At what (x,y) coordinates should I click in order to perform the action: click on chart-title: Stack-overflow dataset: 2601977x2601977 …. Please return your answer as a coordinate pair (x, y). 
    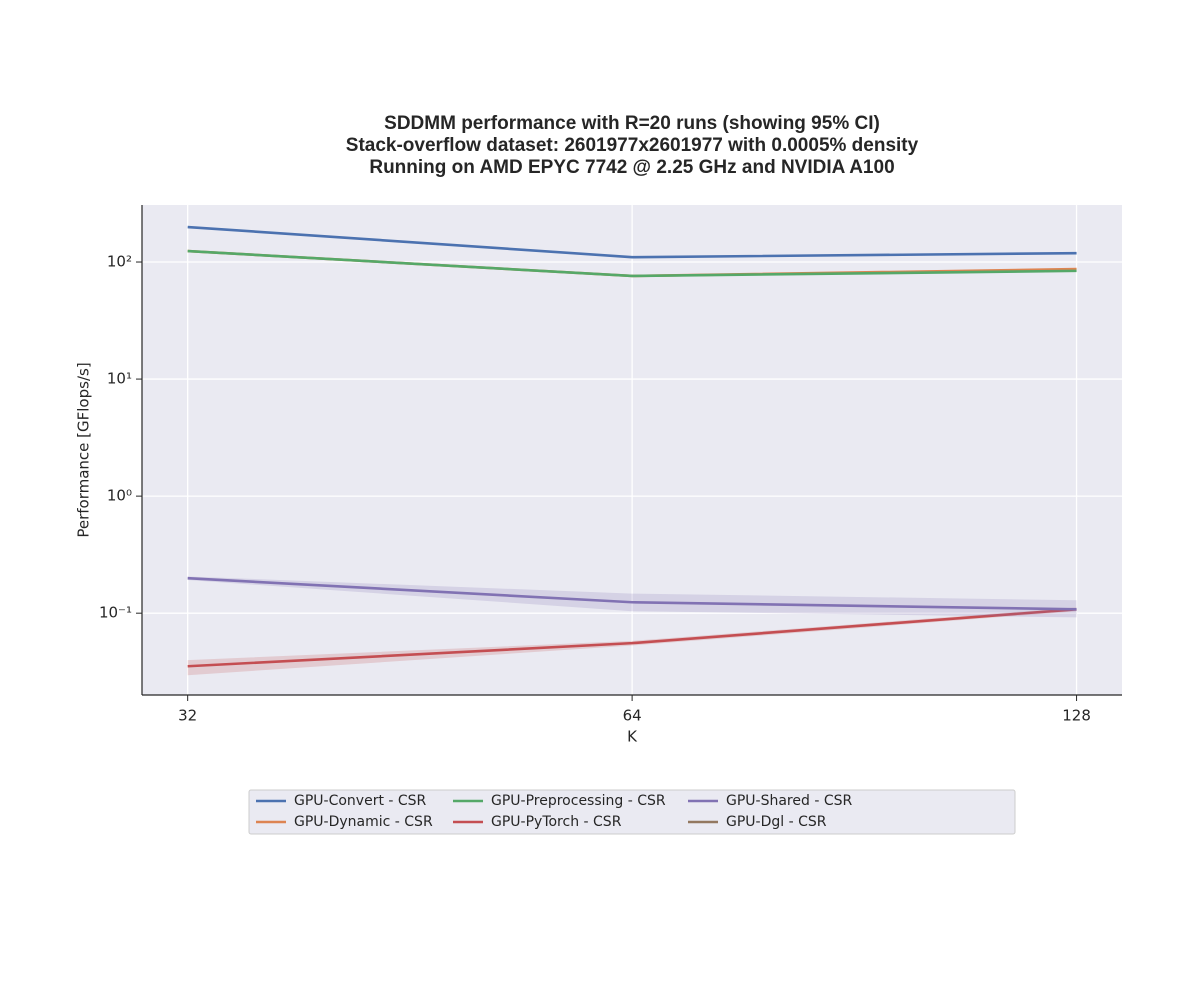
    Looking at the image, I should click on (632, 145).